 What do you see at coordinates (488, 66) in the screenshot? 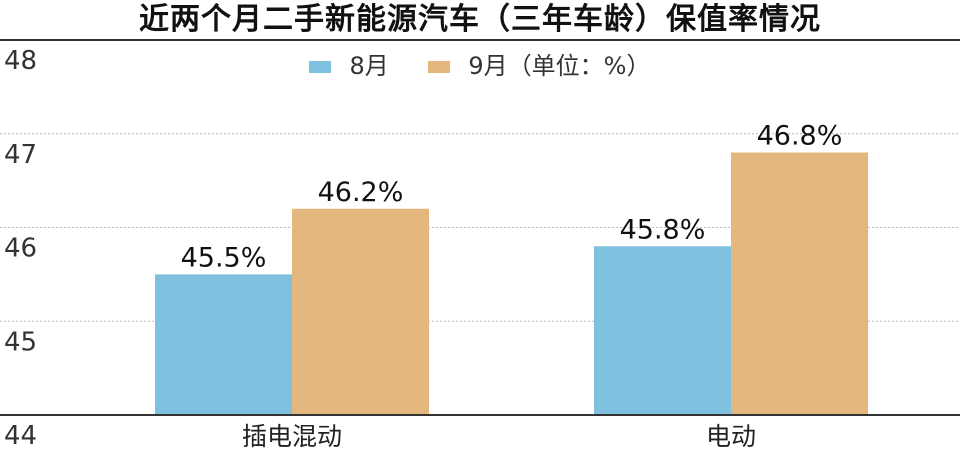
I see `legend-label-sep: 9月` at bounding box center [488, 66].